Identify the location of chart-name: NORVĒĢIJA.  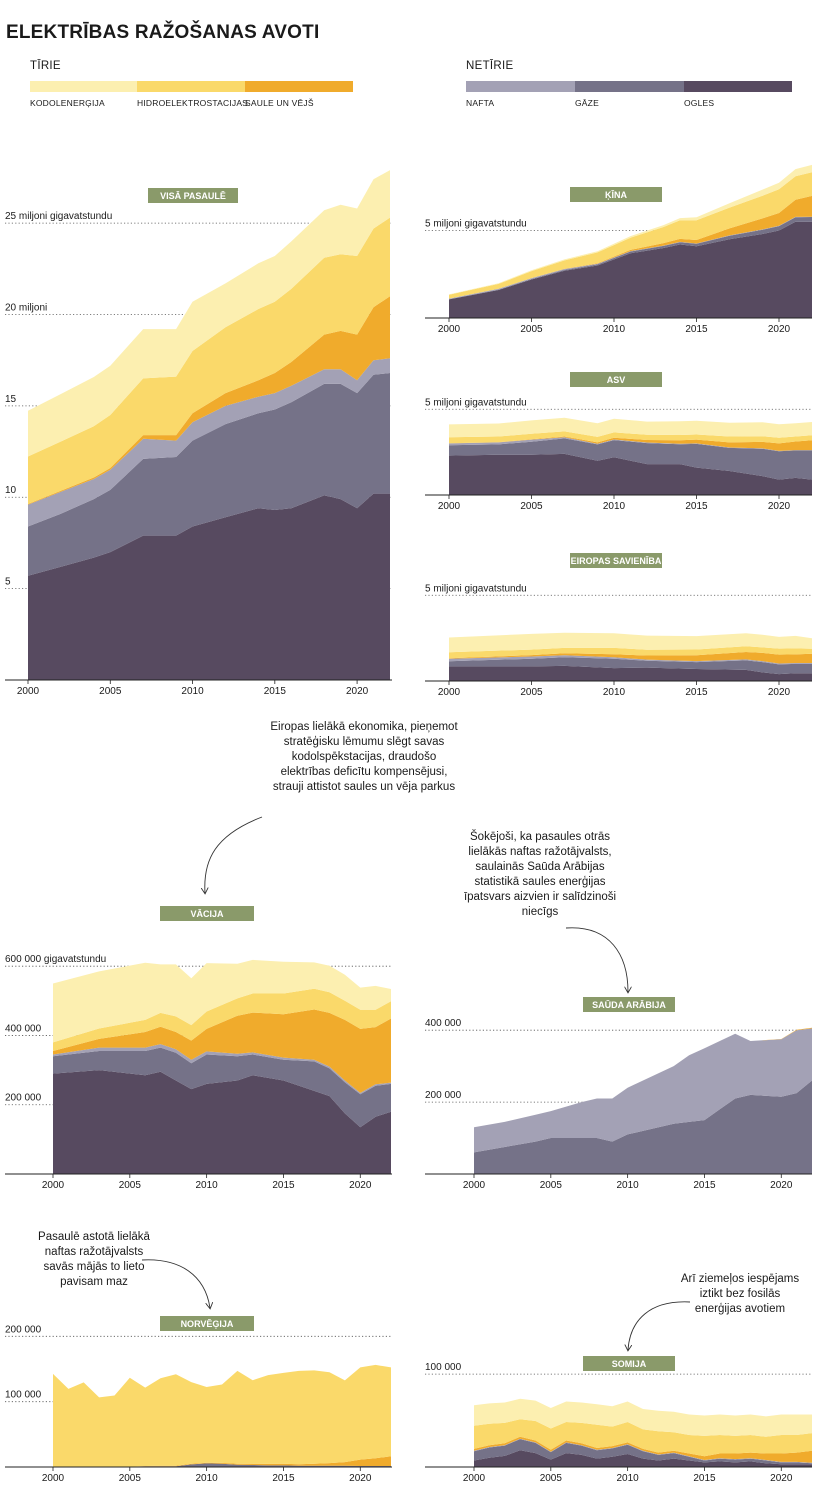
(207, 1324).